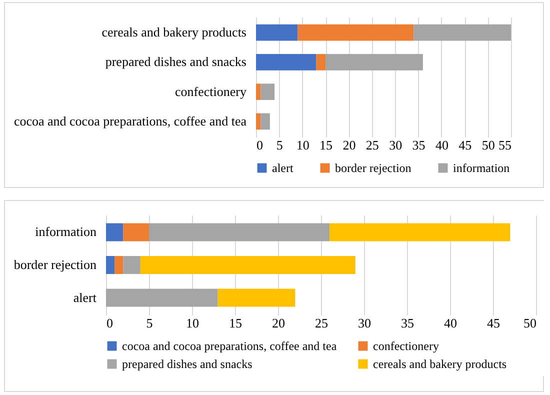 The width and height of the screenshot is (550, 395). Describe the element at coordinates (66, 232) in the screenshot. I see `y-tick-label: information` at that location.